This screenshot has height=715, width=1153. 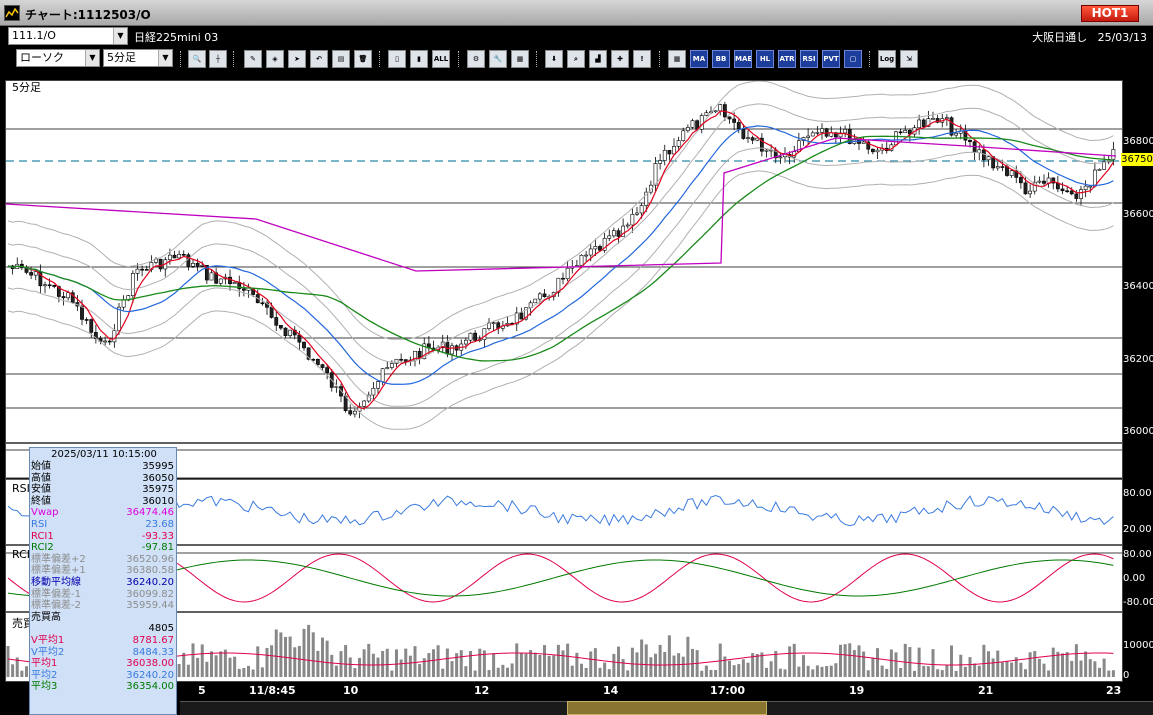 What do you see at coordinates (44, 664) in the screenshot?
I see `data-window-key: 平均1` at bounding box center [44, 664].